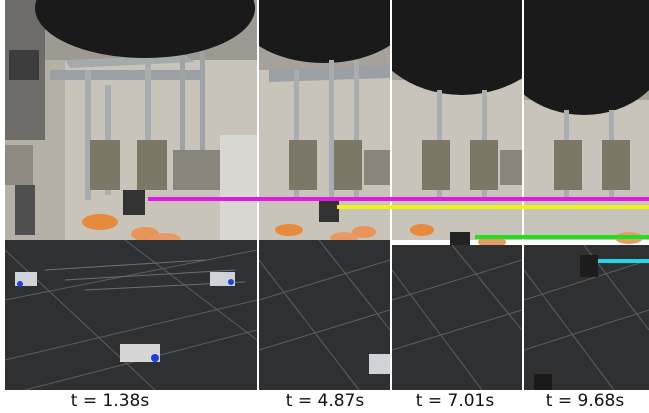 The width and height of the screenshot is (649, 413). Describe the element at coordinates (585, 401) in the screenshot. I see `panel-4-time-label: t = 9.68s` at that location.